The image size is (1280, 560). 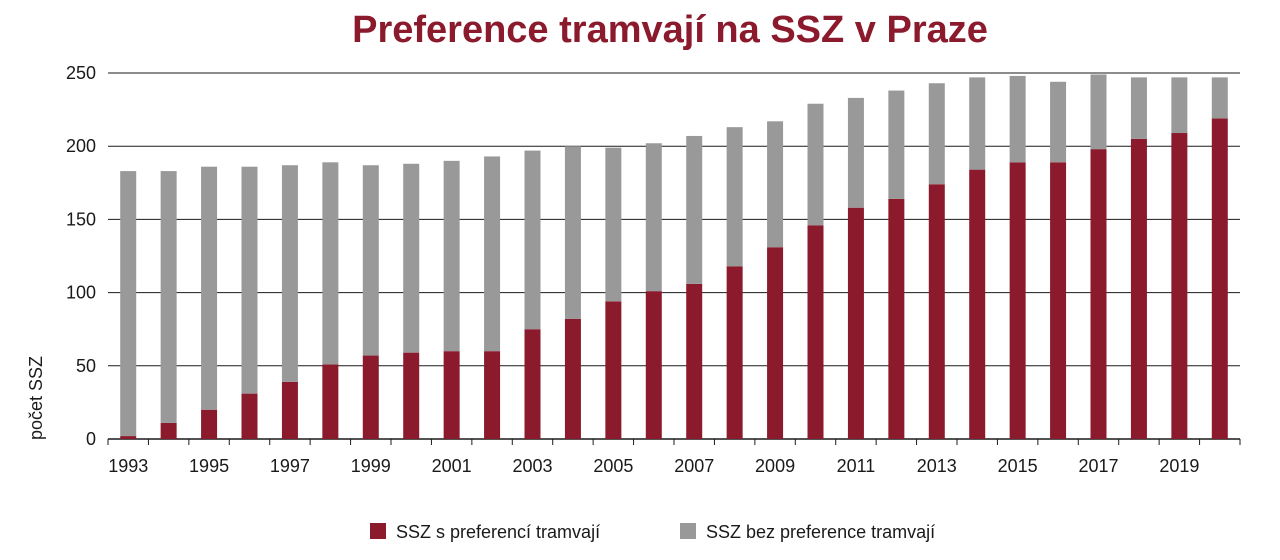 I want to click on bar-s-preferenci-2017, so click(x=1098, y=294).